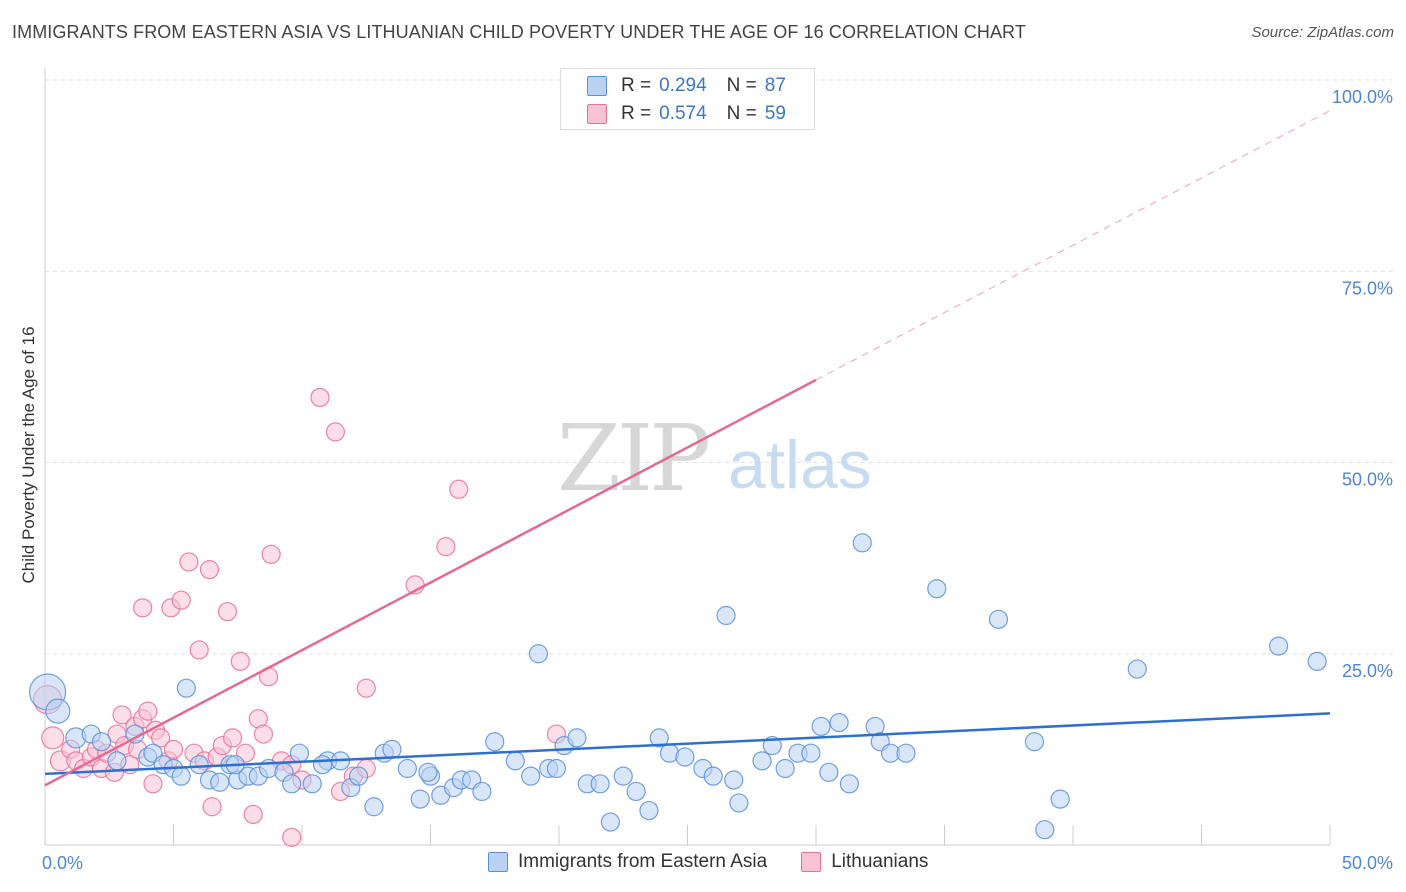 This screenshot has width=1406, height=892. Describe the element at coordinates (62, 863) in the screenshot. I see `x-tick-label-start: 0.0%` at that location.